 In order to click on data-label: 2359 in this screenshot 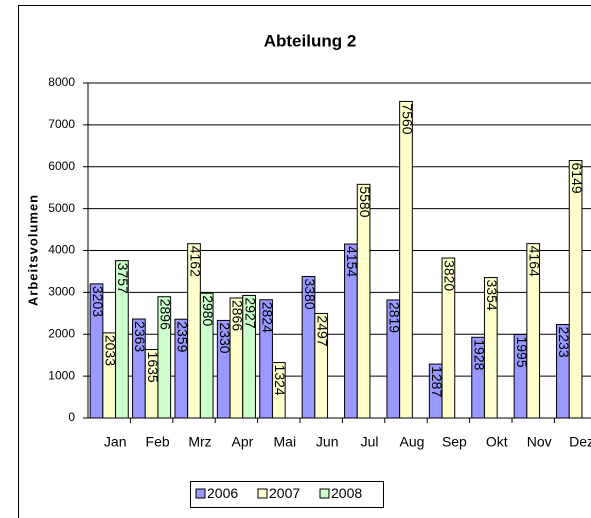, I will do `click(183, 336)`.